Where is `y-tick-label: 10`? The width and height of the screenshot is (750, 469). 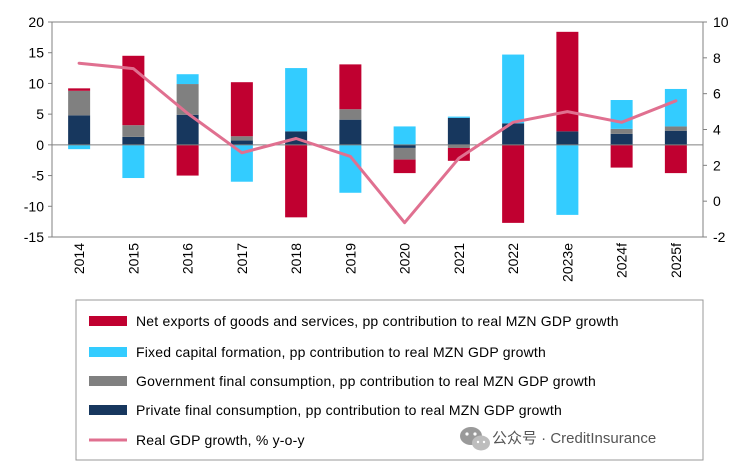
y-tick-label: 10 is located at coordinates (36, 83).